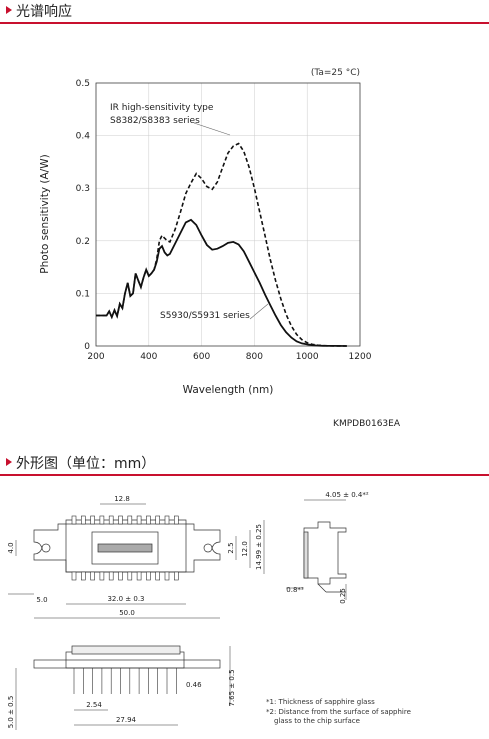 The height and width of the screenshot is (739, 489). I want to click on section-header-spectral: 光谱响应, so click(244, 12).